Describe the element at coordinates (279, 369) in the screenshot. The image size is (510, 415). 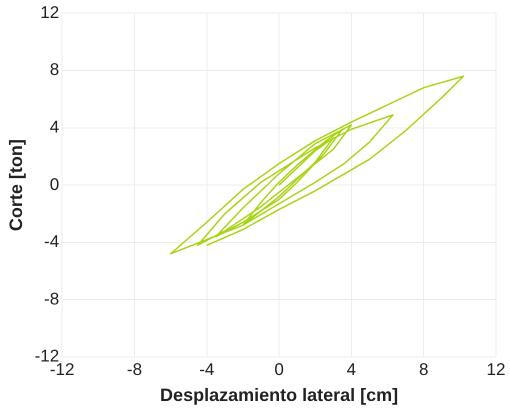
I see `x-tick-label: 0` at that location.